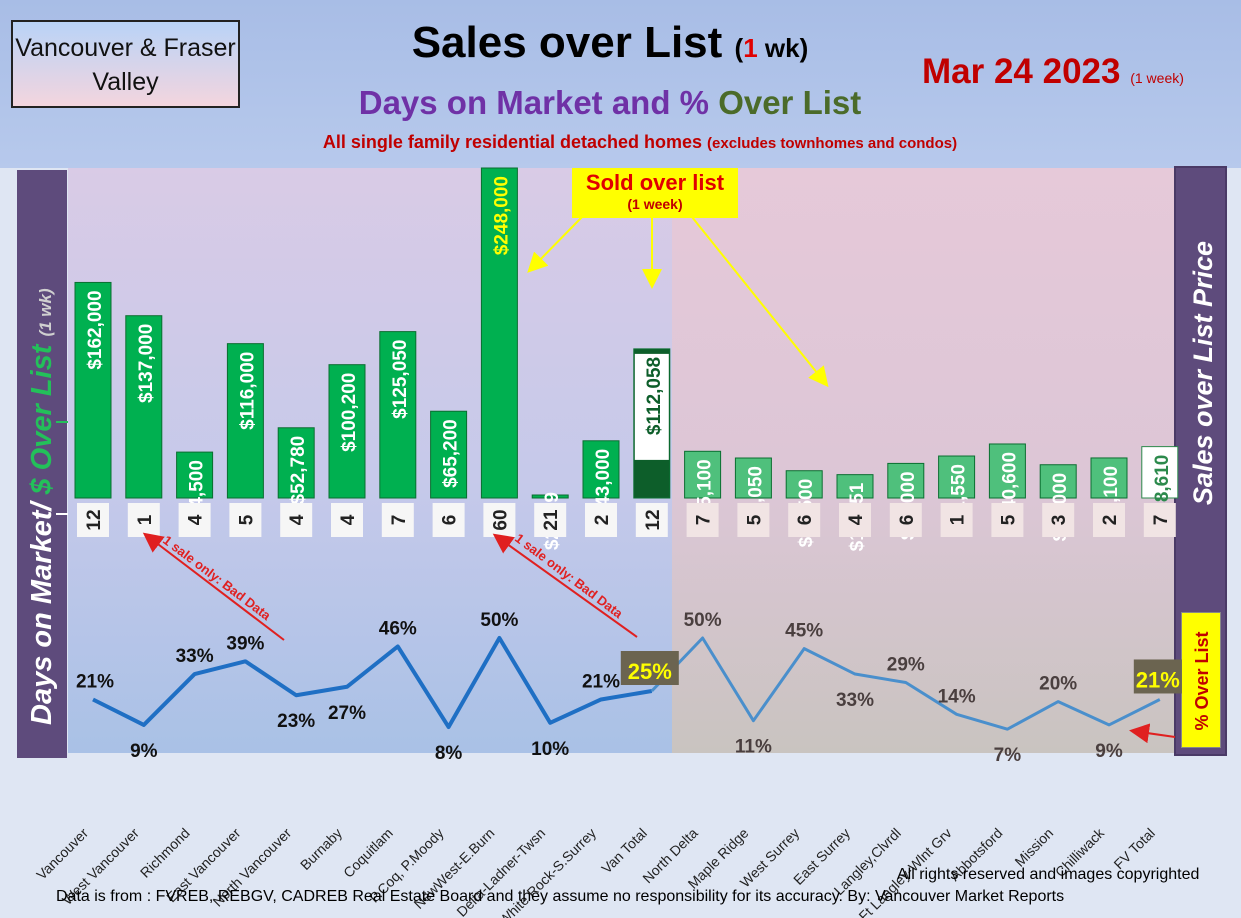 The height and width of the screenshot is (918, 1241). What do you see at coordinates (1152, 733) in the screenshot?
I see `pct-label-arrow` at bounding box center [1152, 733].